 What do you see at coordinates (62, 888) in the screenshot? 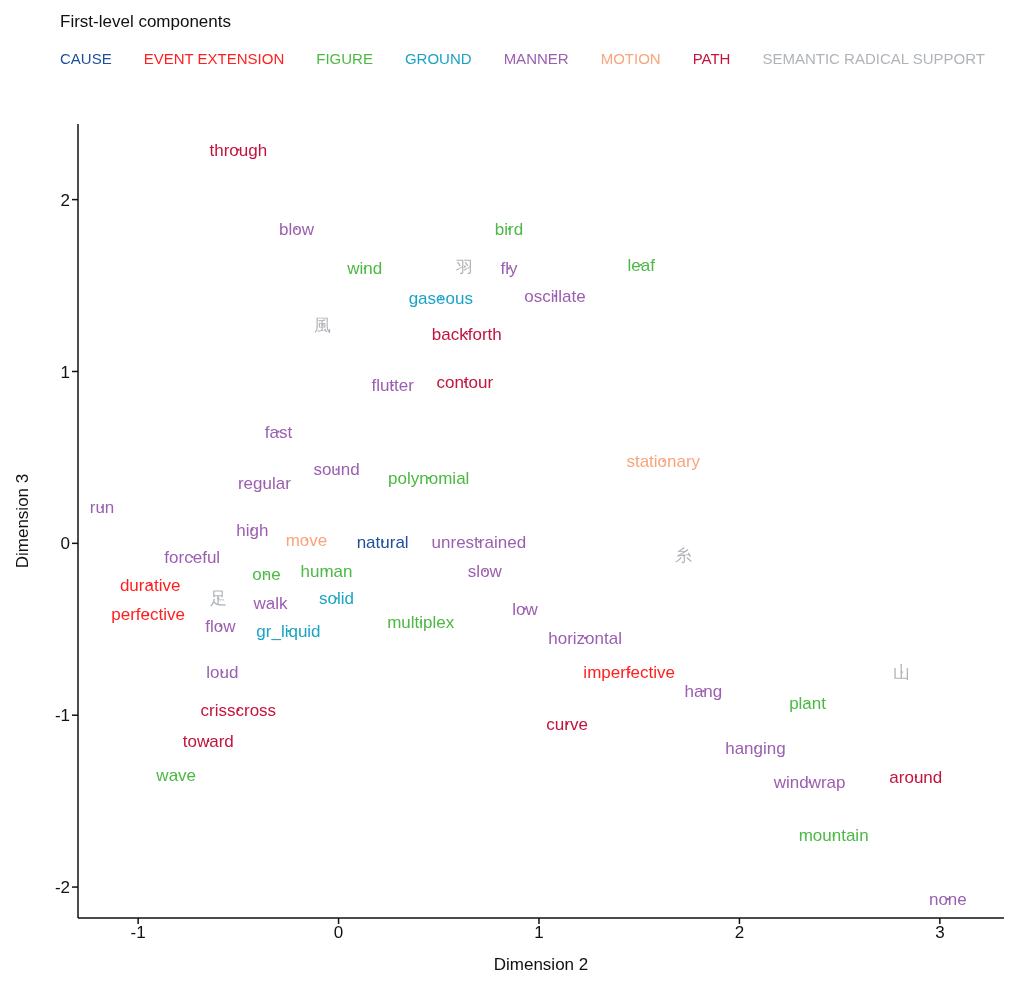
I see `y-tick-label: -2` at bounding box center [62, 888].